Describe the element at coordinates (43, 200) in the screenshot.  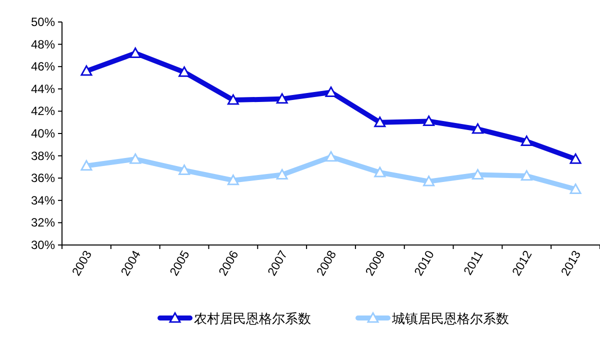
I see `y-tick-label: 34%` at that location.